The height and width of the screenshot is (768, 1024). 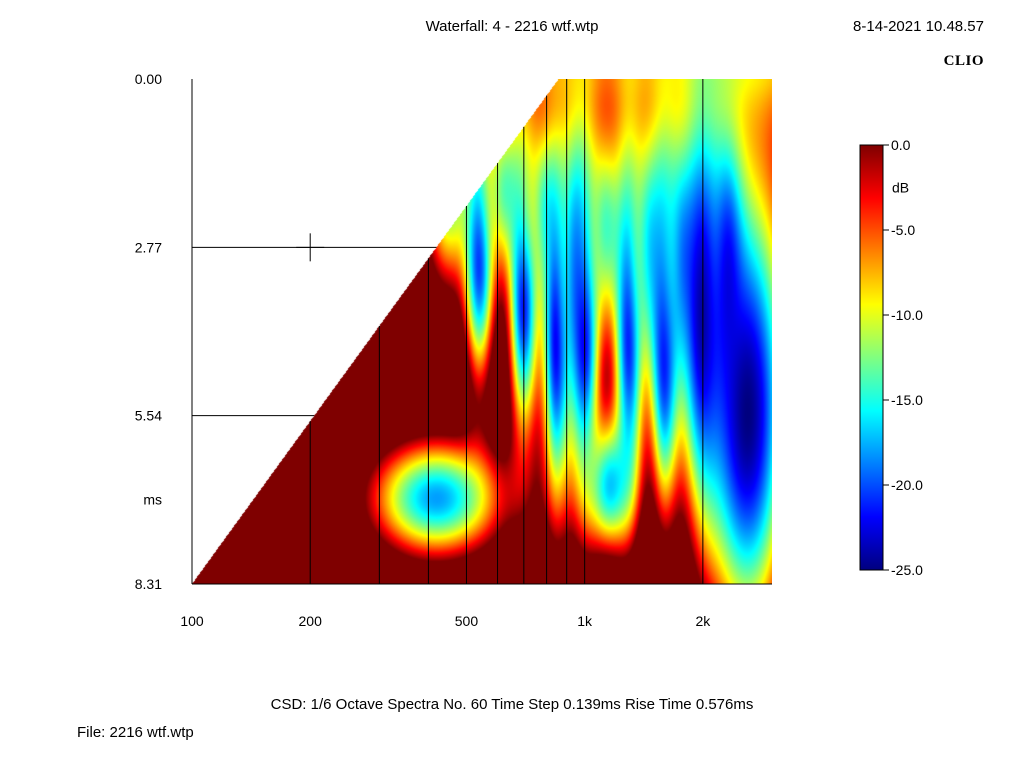 I want to click on x-tick-label: 500, so click(x=467, y=621).